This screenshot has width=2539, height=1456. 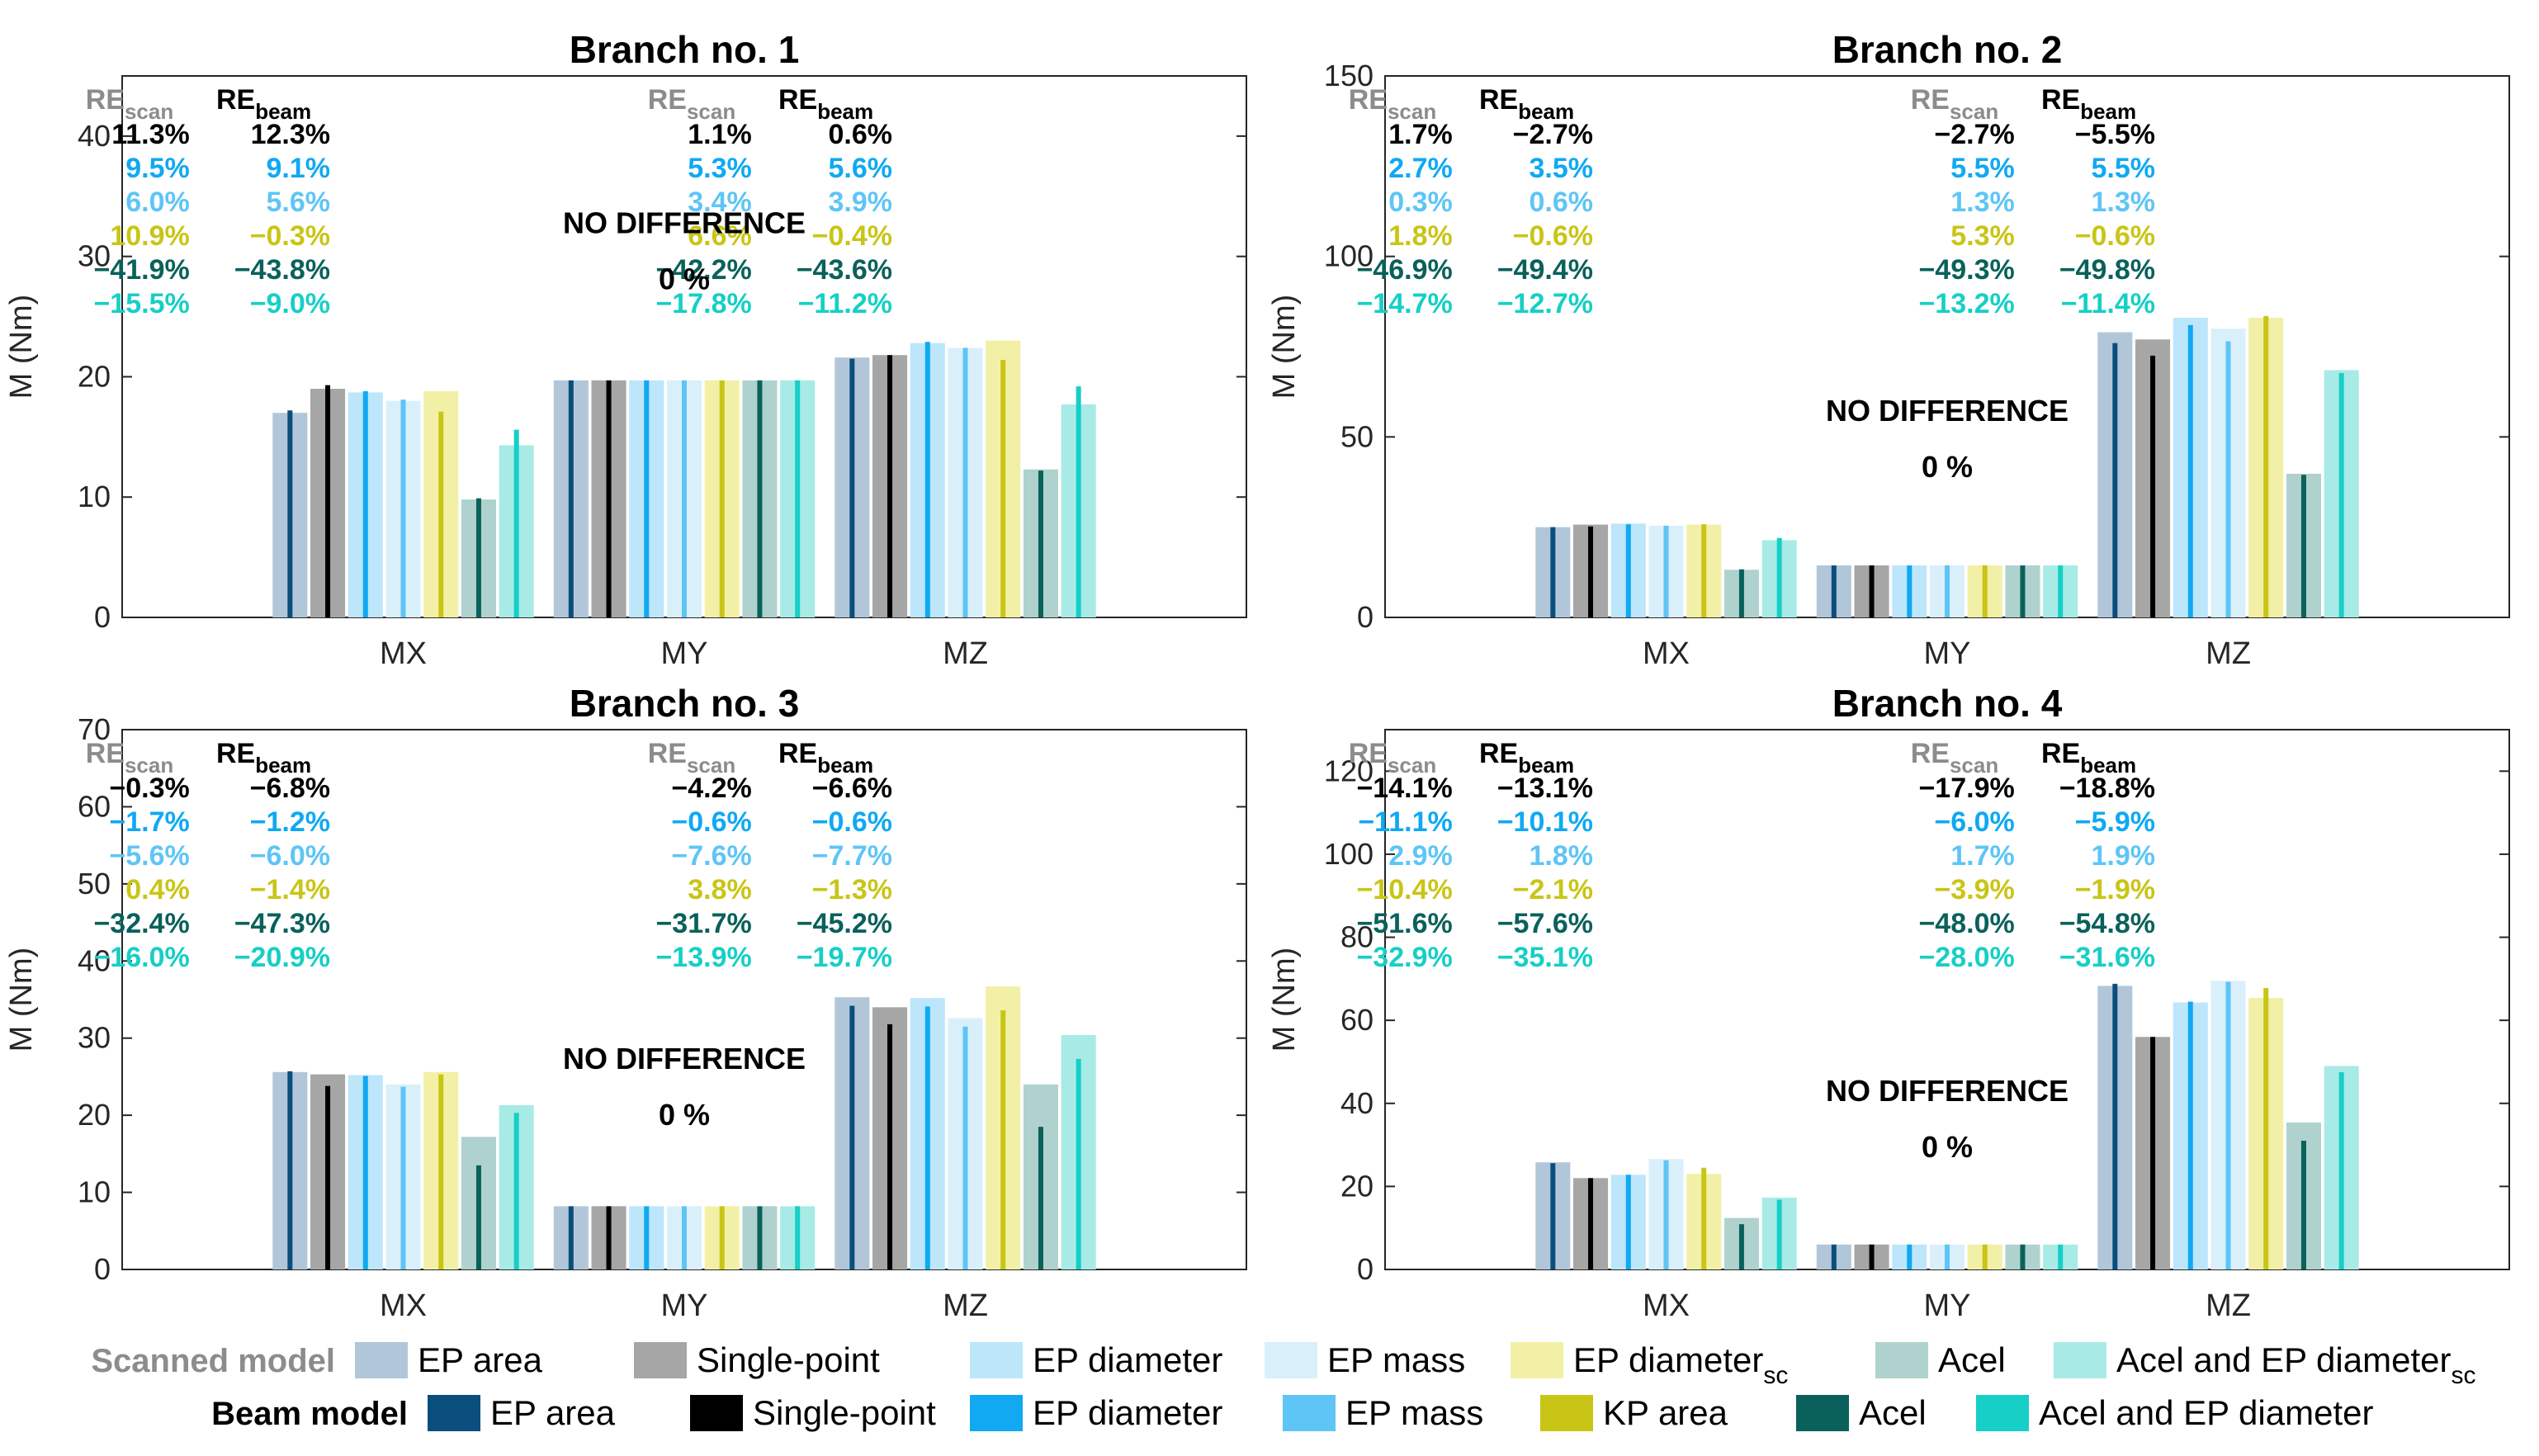 I want to click on legend-label-main: EP area, so click(x=553, y=1412).